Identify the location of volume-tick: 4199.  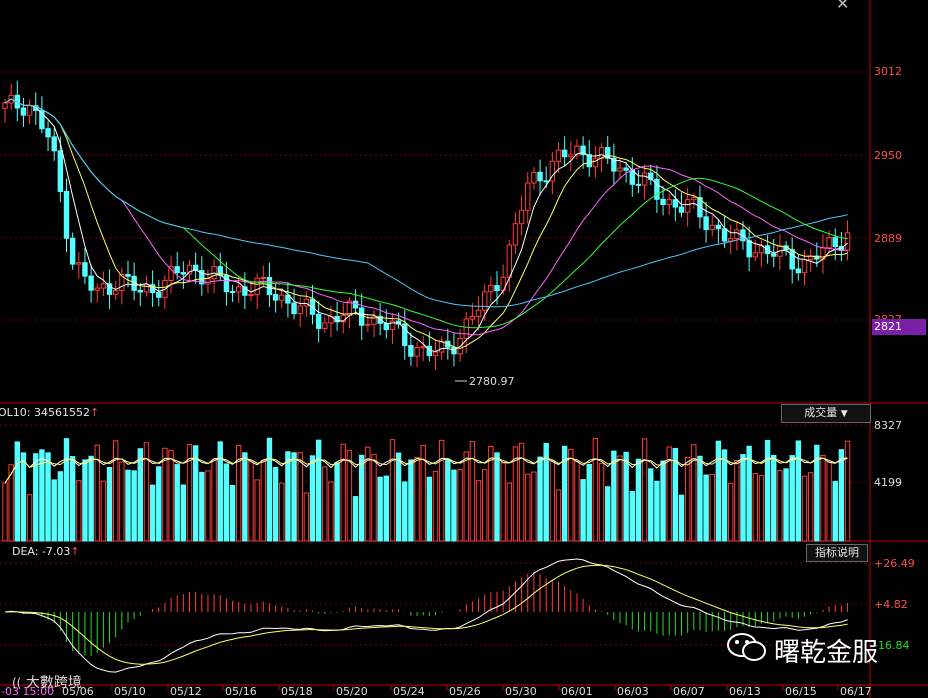
(888, 482).